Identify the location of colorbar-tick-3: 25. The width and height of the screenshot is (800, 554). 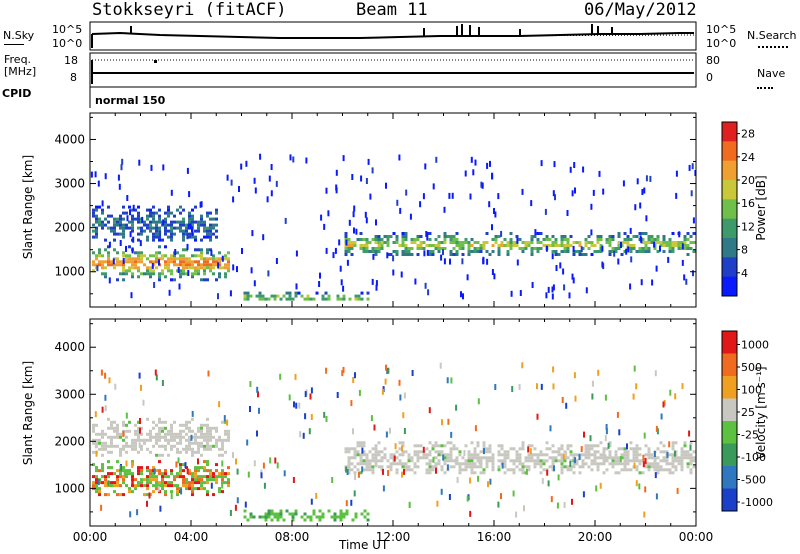
(748, 412).